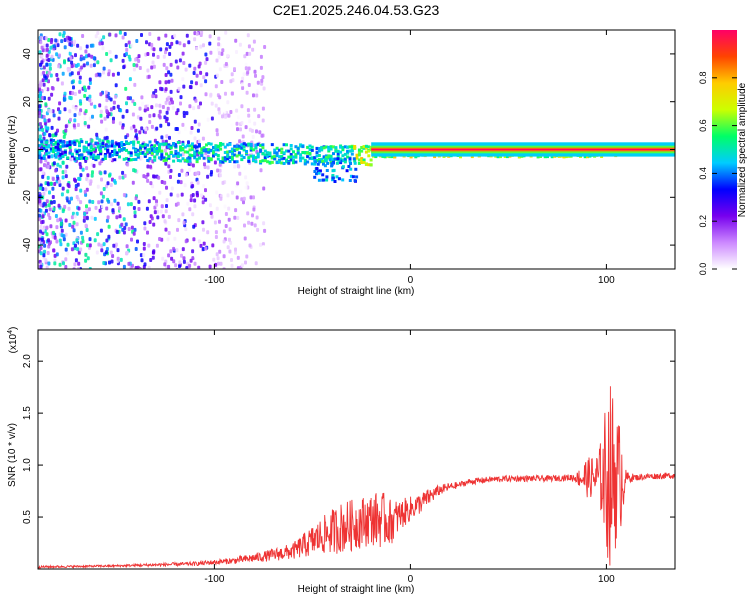  What do you see at coordinates (411, 280) in the screenshot?
I see `spectrogram-x-tick-label: 0` at bounding box center [411, 280].